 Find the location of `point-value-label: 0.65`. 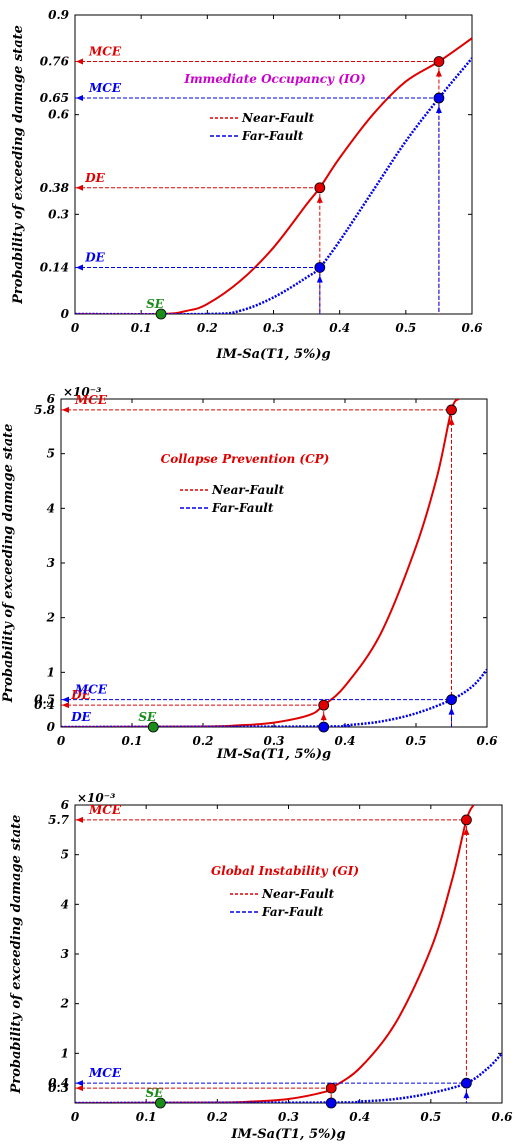

point-value-label: 0.65 is located at coordinates (54, 98).